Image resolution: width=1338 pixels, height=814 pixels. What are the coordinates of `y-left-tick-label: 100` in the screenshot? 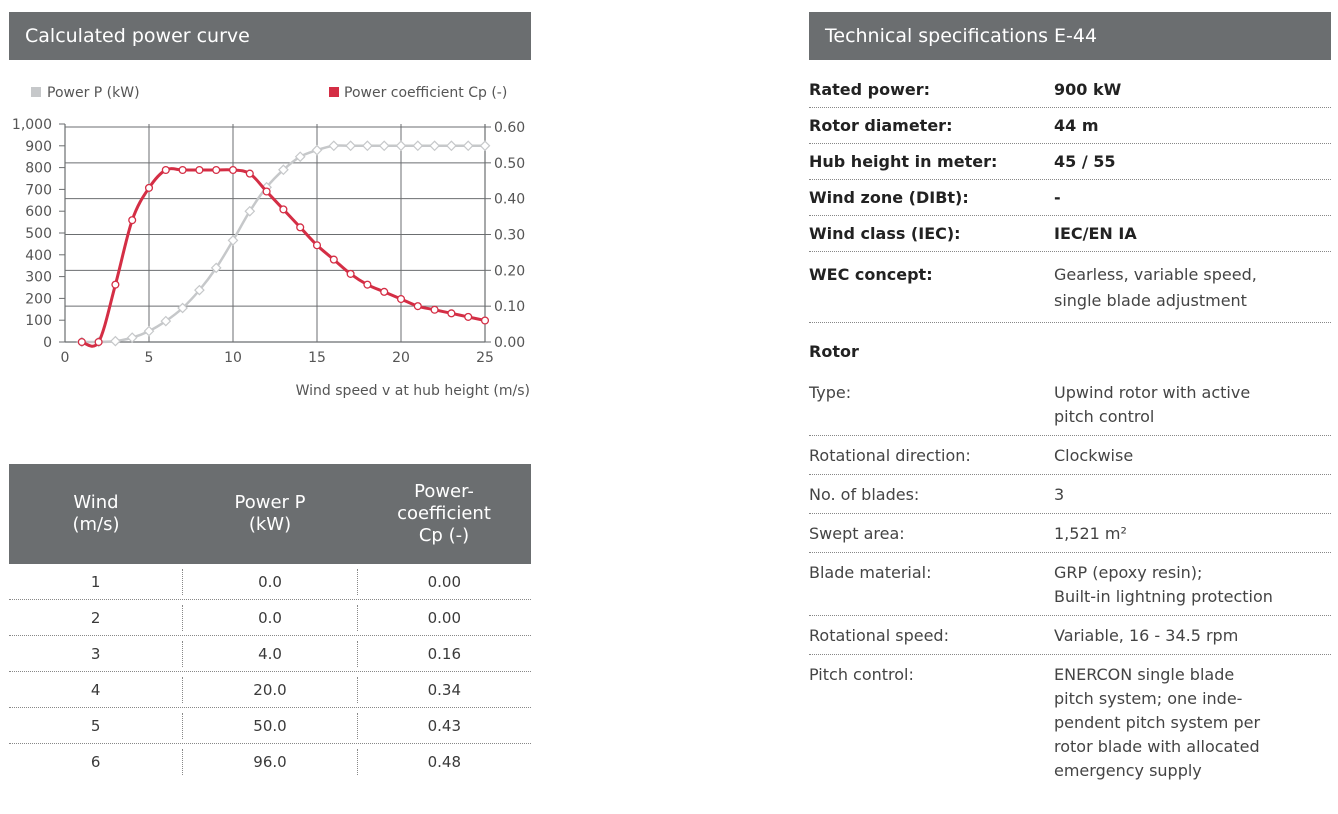 It's located at (38, 321).